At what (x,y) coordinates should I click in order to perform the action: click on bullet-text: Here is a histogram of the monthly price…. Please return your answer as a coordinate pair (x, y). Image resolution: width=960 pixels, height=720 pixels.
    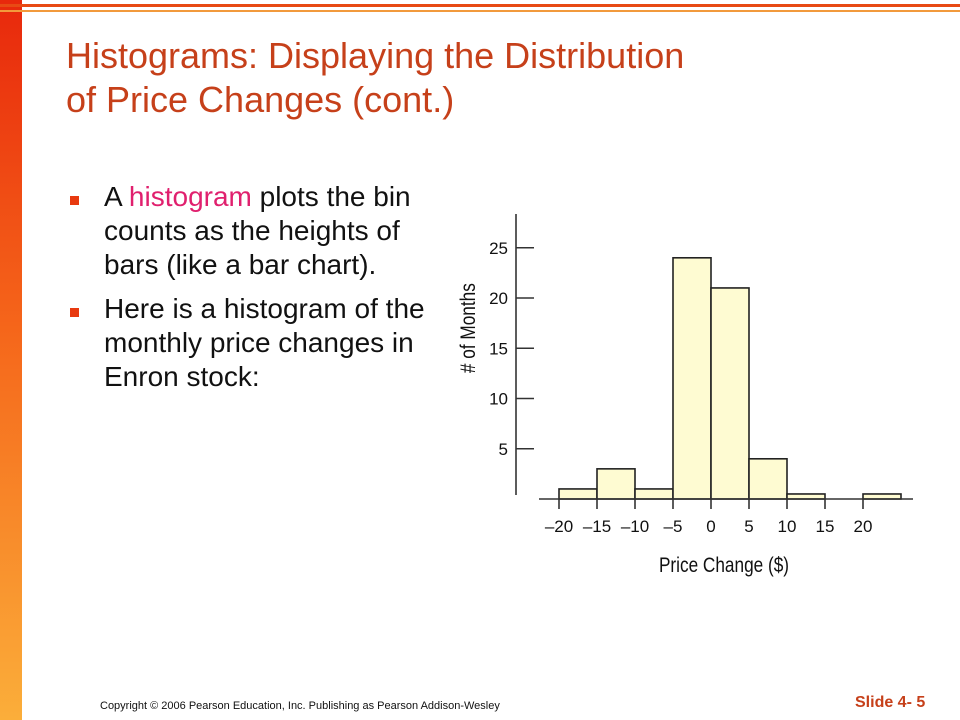
    Looking at the image, I should click on (264, 342).